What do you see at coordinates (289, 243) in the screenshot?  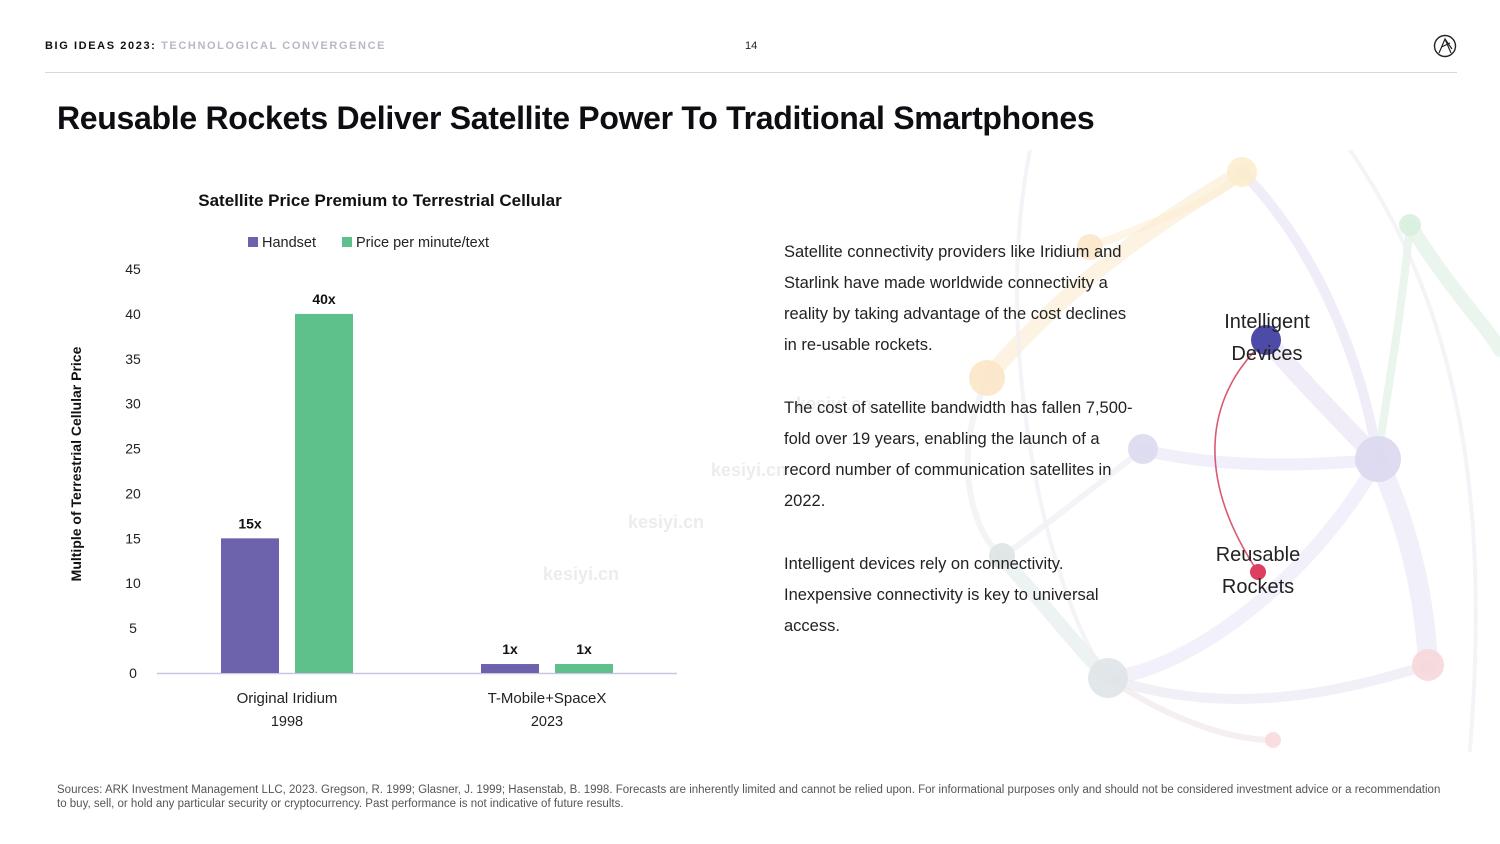 I see `legend-label: Handset` at bounding box center [289, 243].